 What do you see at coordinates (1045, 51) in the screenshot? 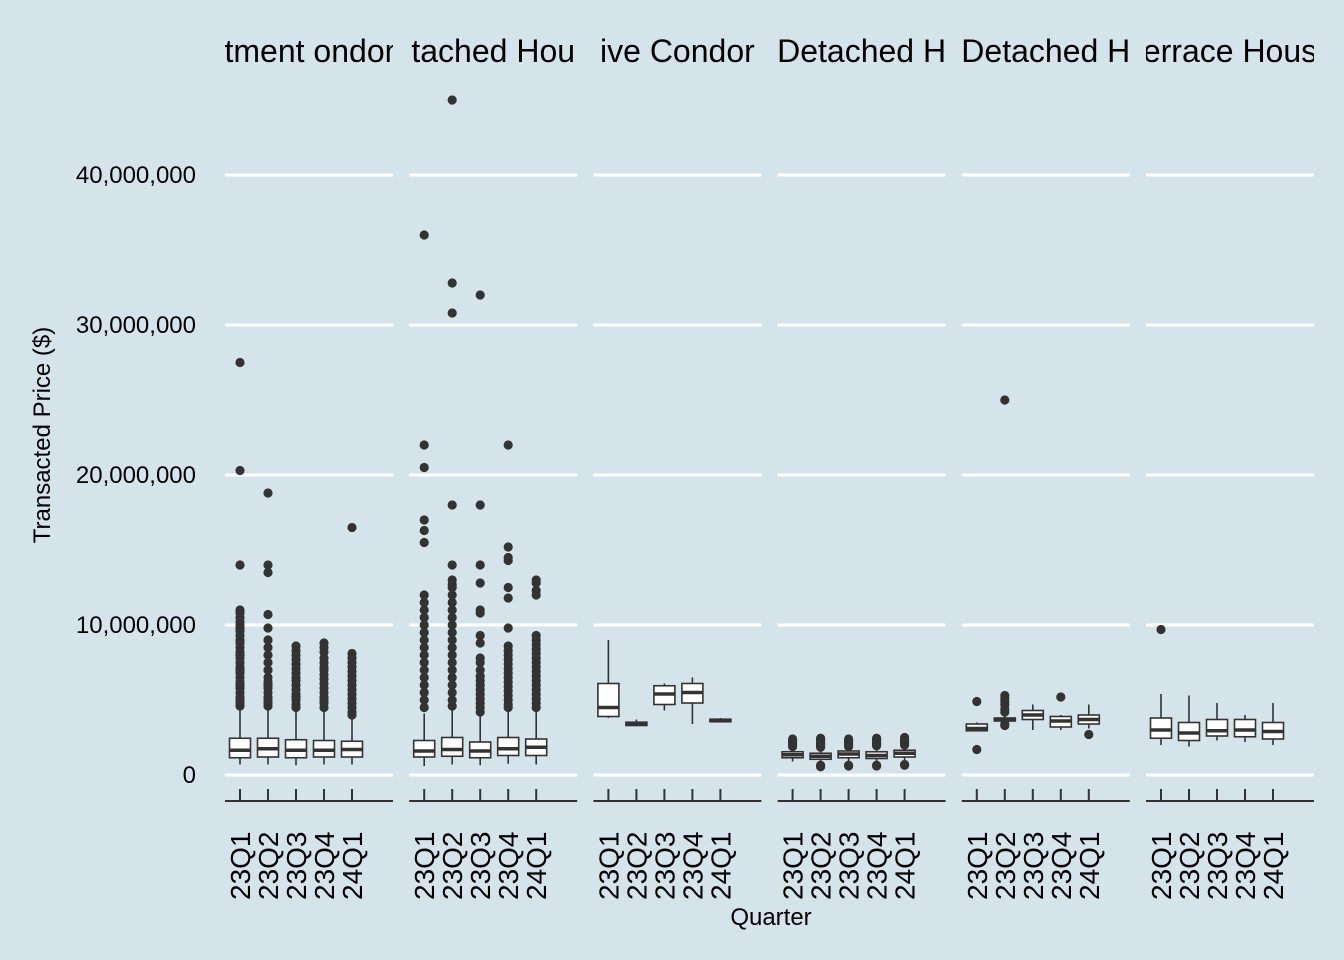
I see `panel-title: Detached H` at bounding box center [1045, 51].